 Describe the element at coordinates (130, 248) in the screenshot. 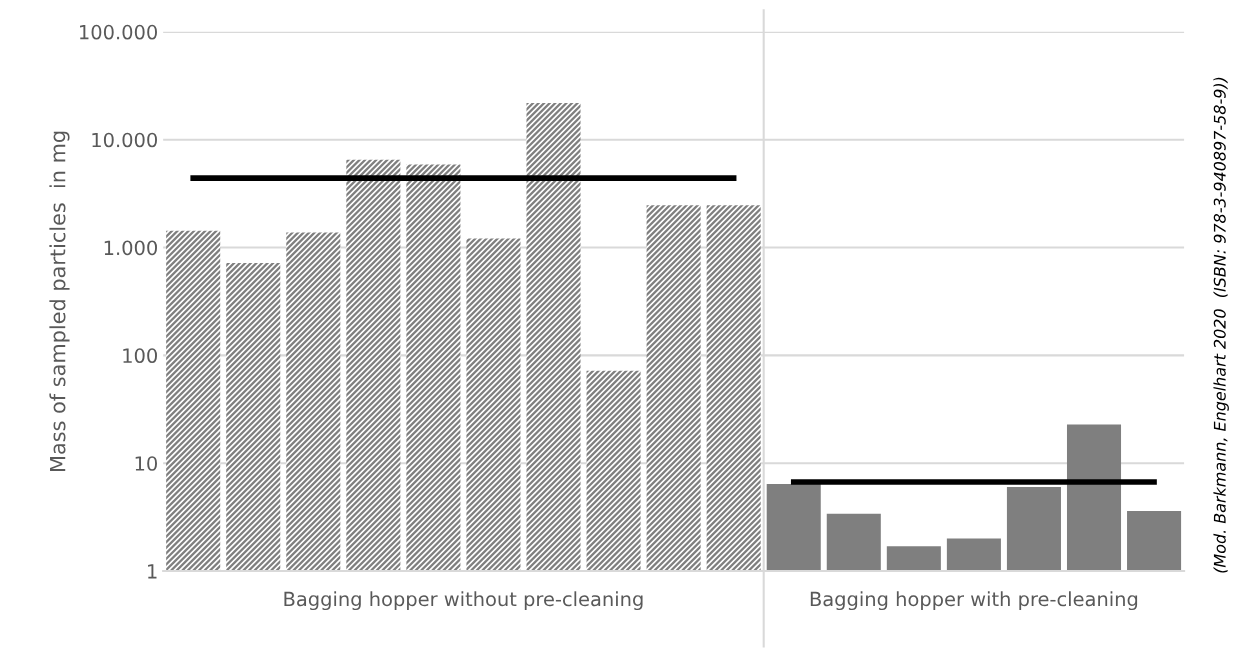

I see `y-tick-label: 1.000` at that location.